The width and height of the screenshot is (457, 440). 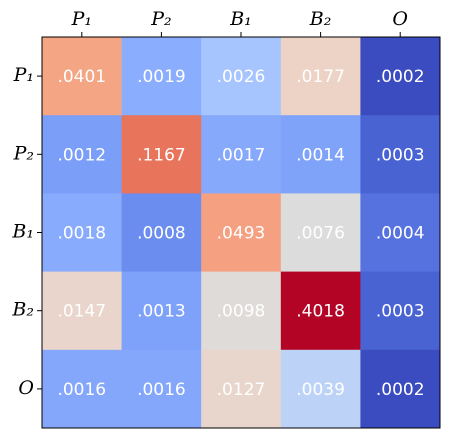 I want to click on cell-value-label: .0147, so click(x=81, y=312).